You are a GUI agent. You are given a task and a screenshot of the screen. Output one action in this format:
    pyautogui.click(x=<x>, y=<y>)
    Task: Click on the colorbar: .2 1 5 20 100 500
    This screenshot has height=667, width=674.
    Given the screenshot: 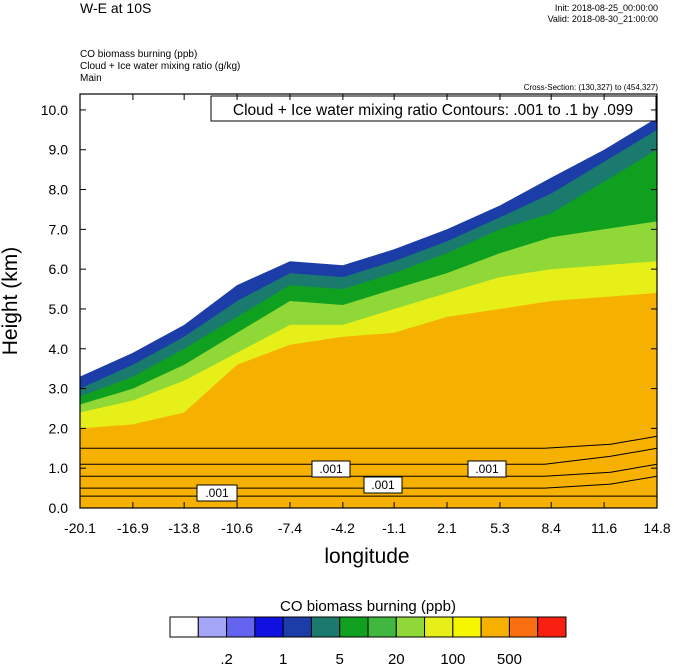 What is the action you would take?
    pyautogui.click(x=368, y=641)
    